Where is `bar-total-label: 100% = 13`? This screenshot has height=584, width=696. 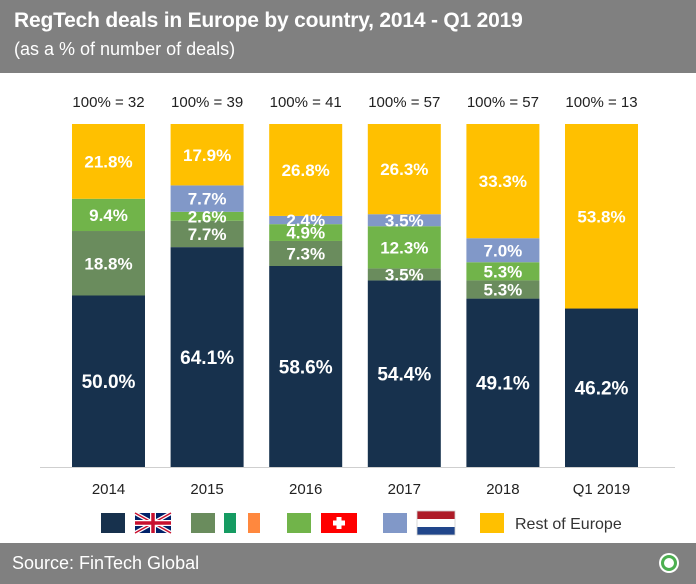
bar-total-label: 100% = 13 is located at coordinates (601, 102).